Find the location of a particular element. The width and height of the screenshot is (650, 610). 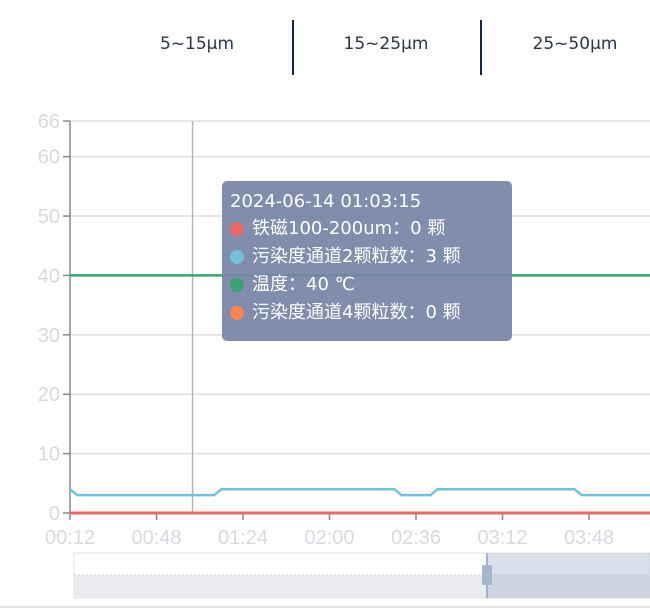

tooltip-row: 温度：40 ℃ is located at coordinates (367, 285).